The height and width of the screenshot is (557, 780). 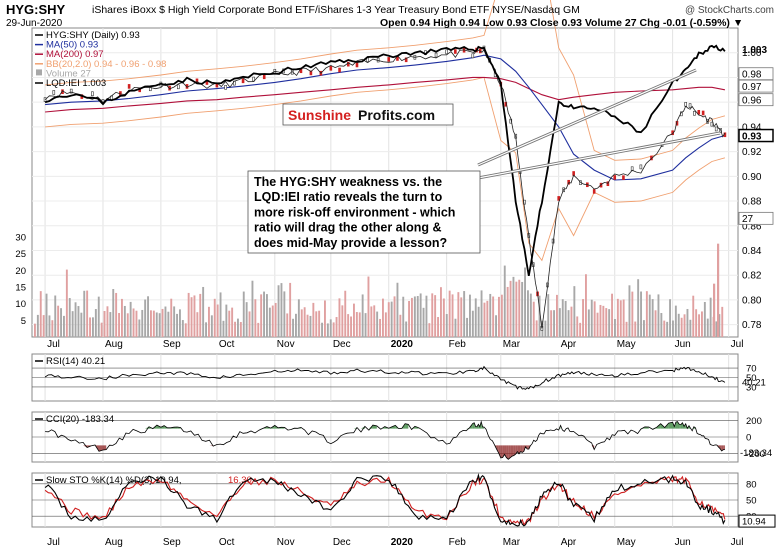 What do you see at coordinates (458, 542) in the screenshot?
I see `x-tick-label-bottom: Feb` at bounding box center [458, 542].